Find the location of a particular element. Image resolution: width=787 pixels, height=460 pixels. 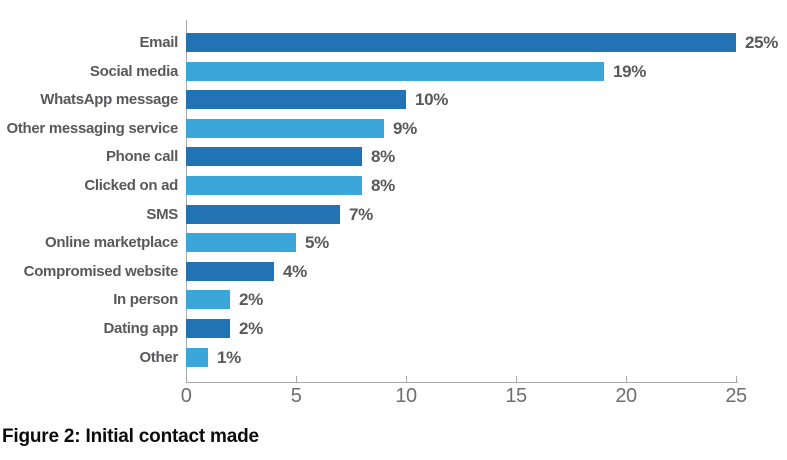

x-axis-tick-label: 15 is located at coordinates (516, 396).